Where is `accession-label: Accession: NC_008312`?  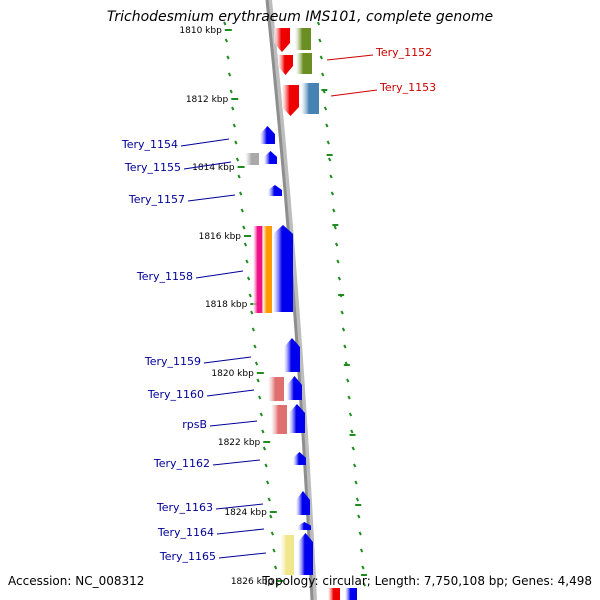
accession-label: Accession: NC_008312 is located at coordinates (76, 581).